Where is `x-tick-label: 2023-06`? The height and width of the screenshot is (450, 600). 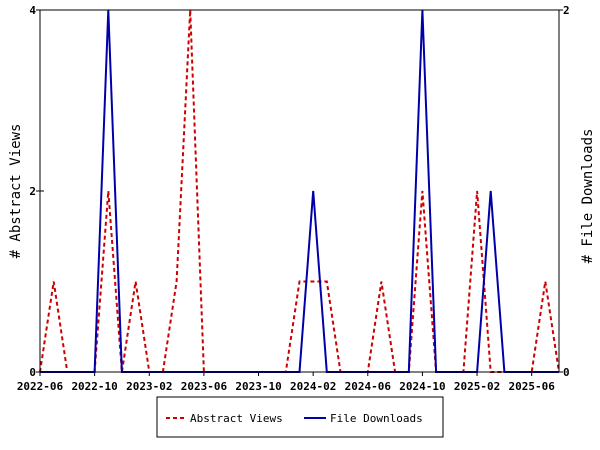
x-tick-label: 2023-06 is located at coordinates (204, 386).